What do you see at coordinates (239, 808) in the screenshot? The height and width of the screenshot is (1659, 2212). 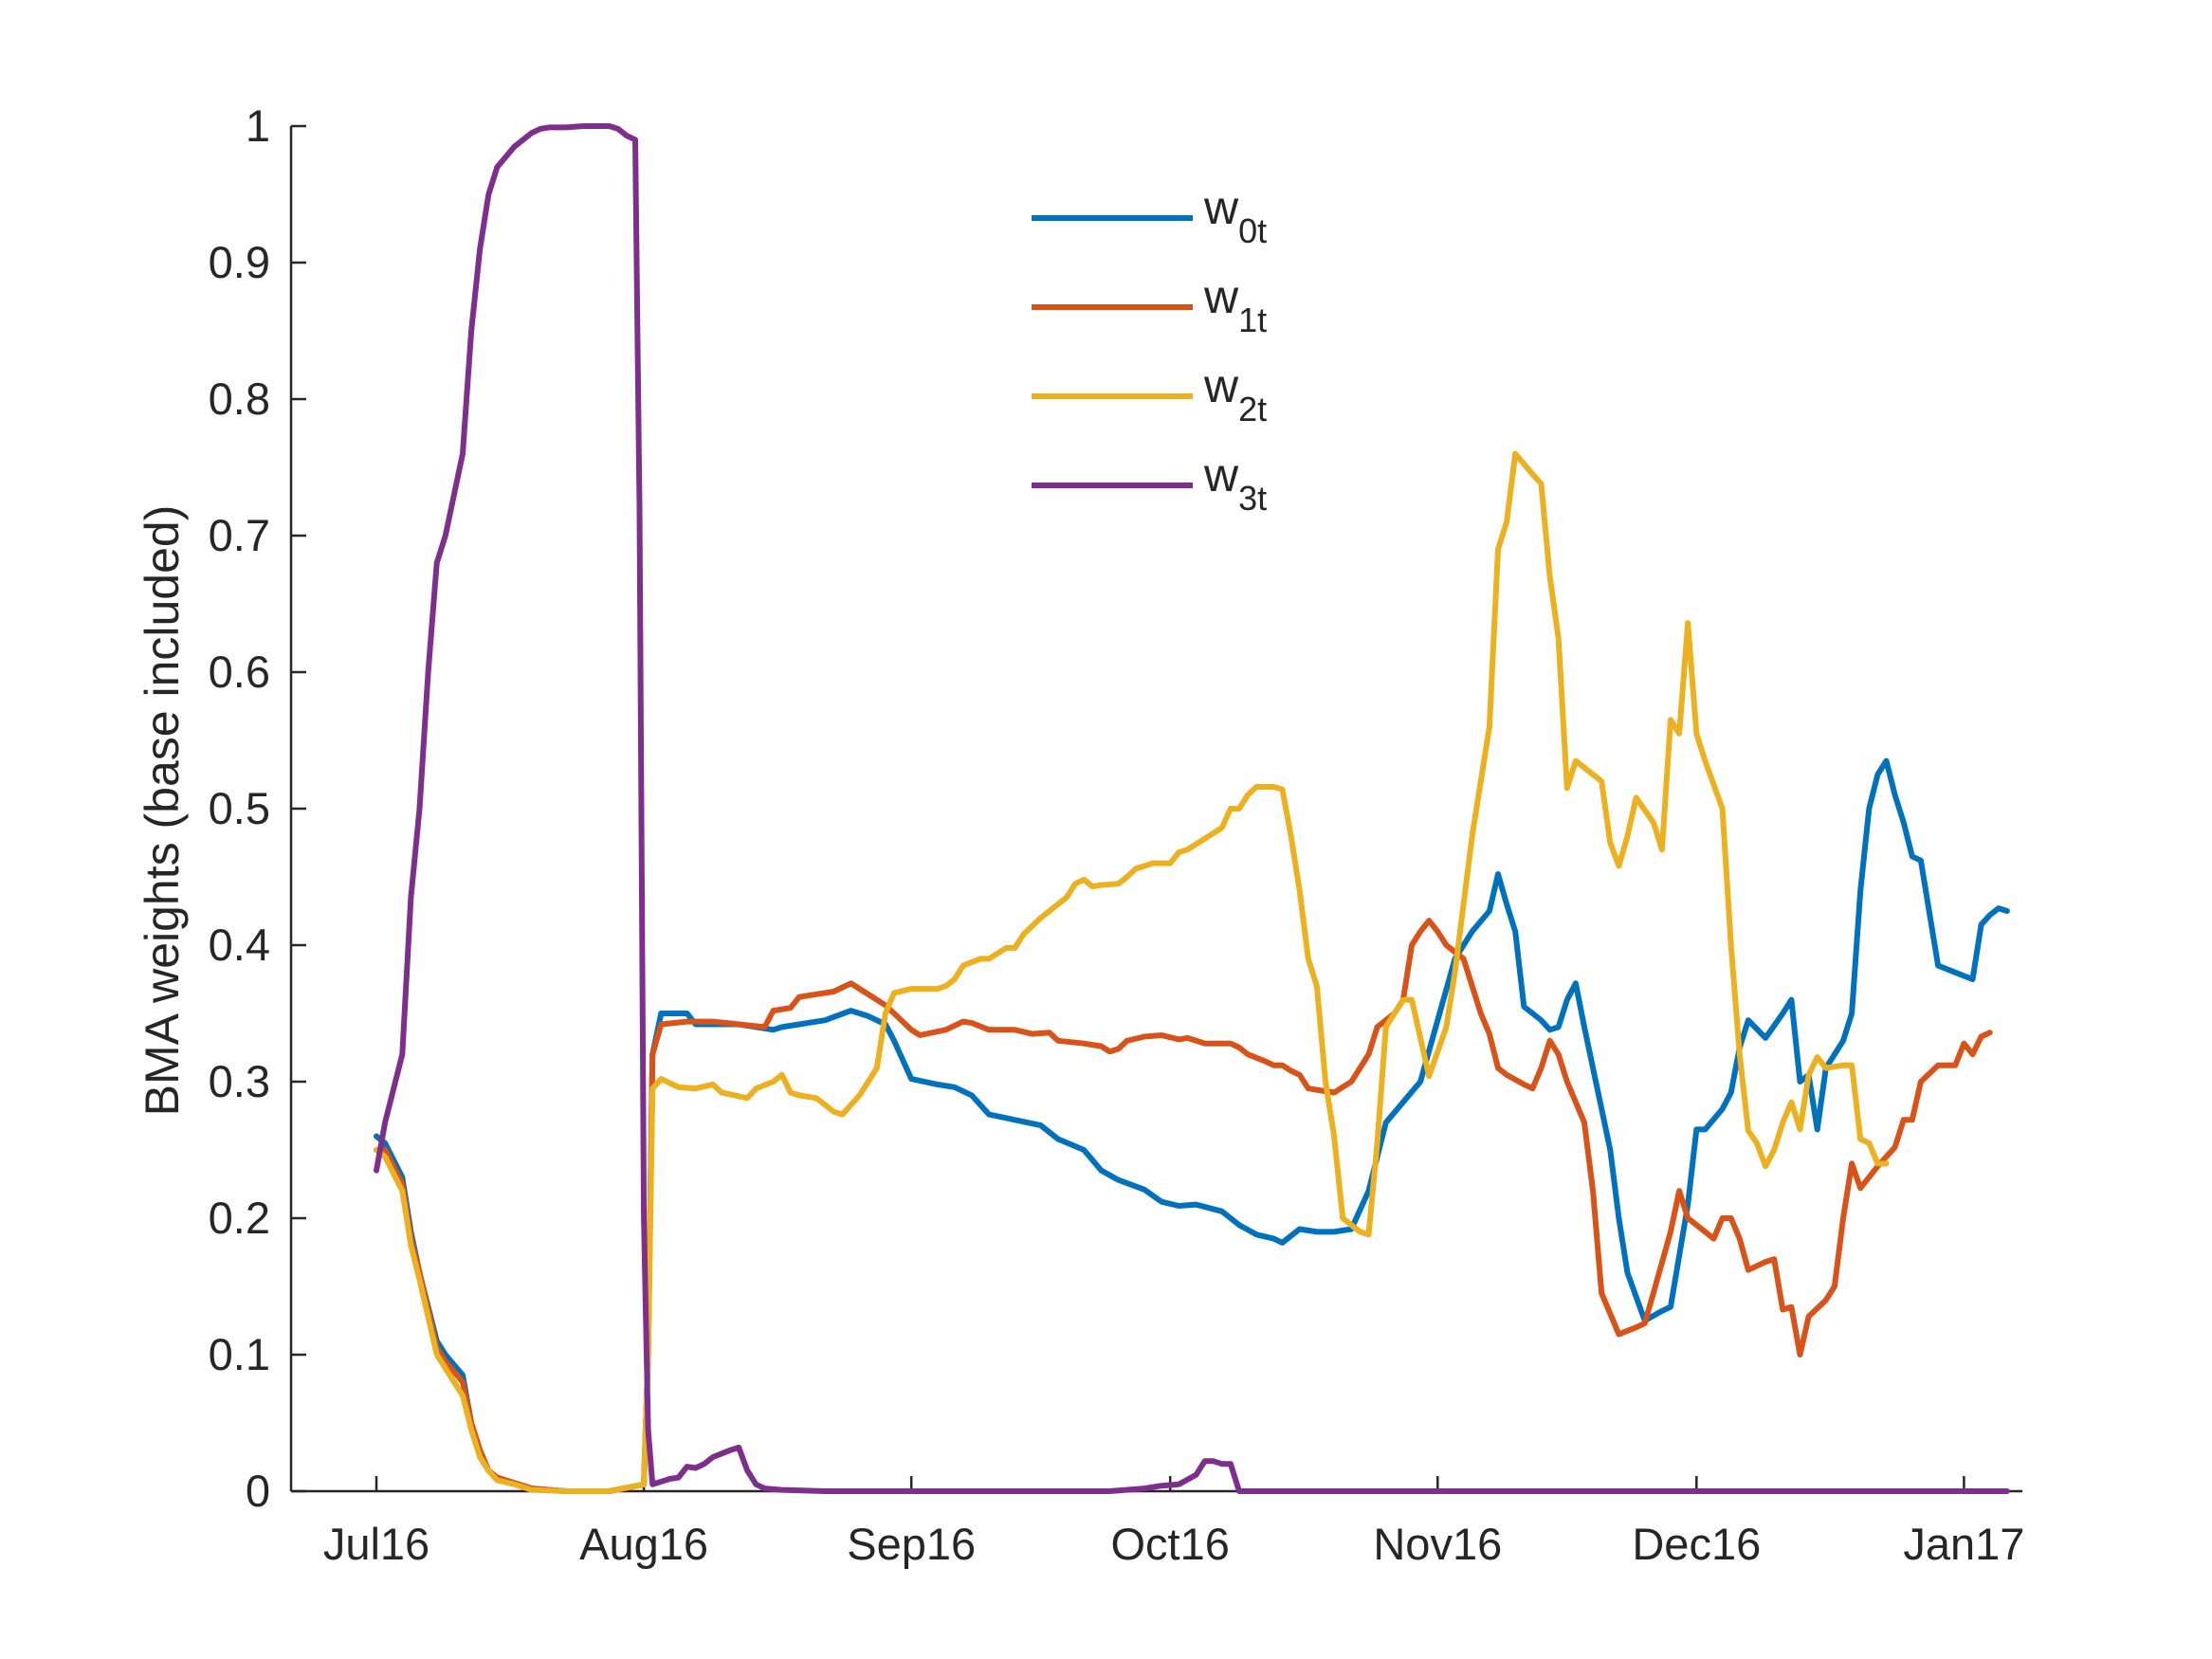 I see `y-tick-label: 0.5` at bounding box center [239, 808].